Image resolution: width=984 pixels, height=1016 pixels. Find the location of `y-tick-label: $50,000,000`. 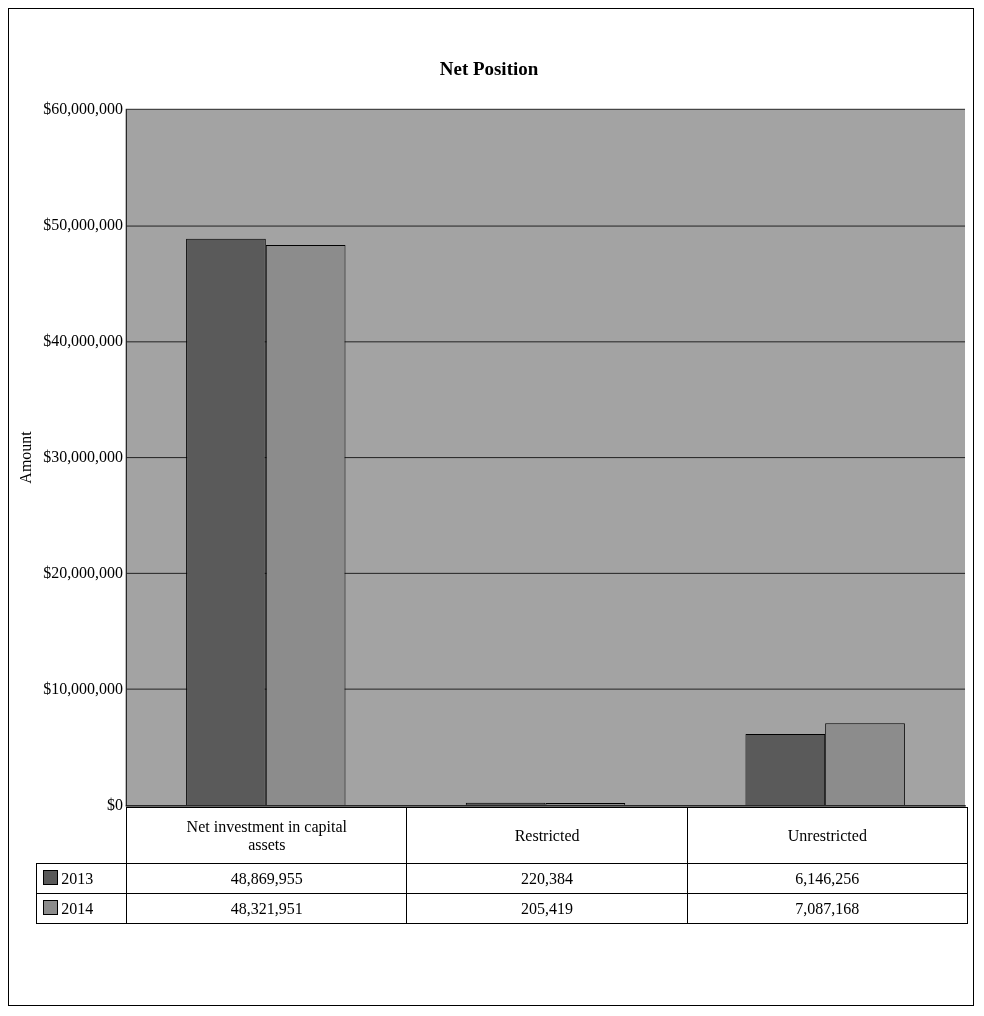

y-tick-label: $50,000,000 is located at coordinates (83, 224).